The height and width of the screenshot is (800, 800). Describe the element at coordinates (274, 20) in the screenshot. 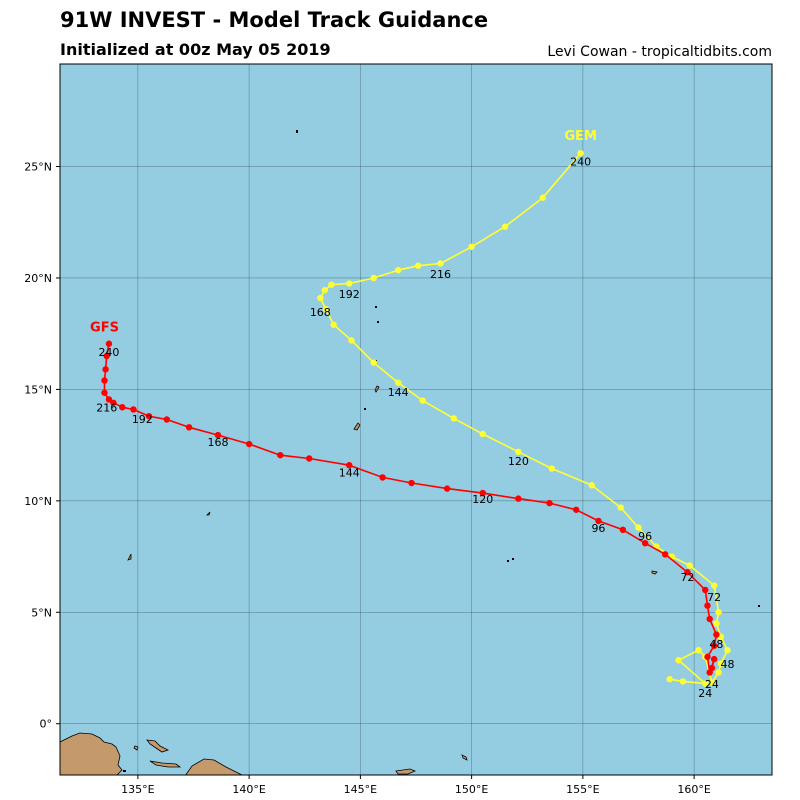

I see `page-title: 91W INVEST - Model Track Guidance` at that location.